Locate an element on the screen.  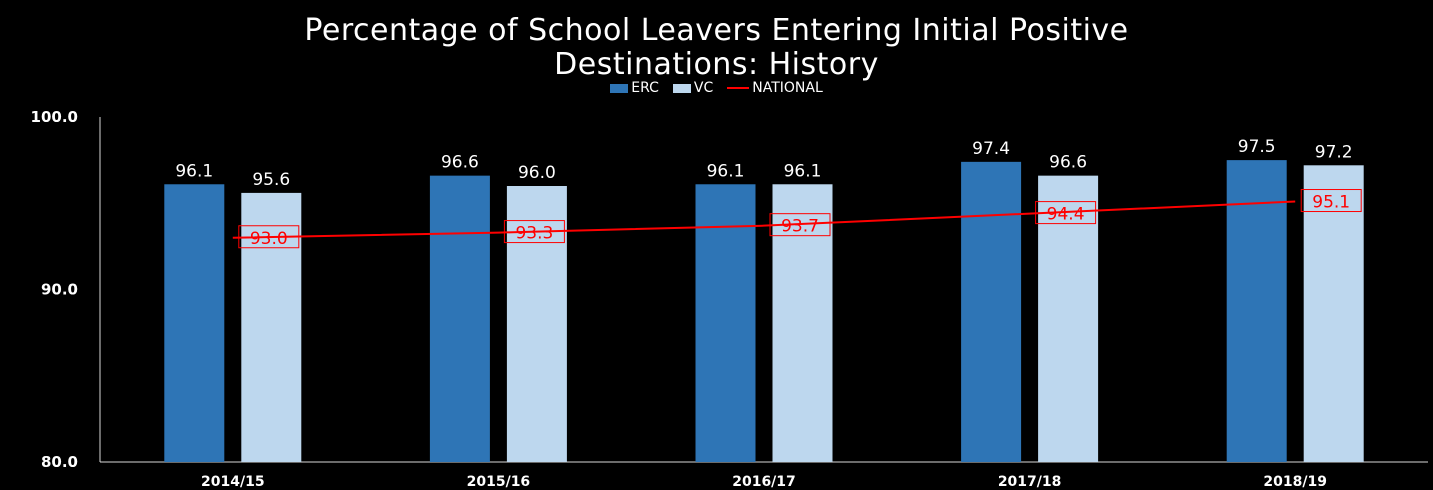
data-label-vc: 96.6 is located at coordinates (1068, 163).